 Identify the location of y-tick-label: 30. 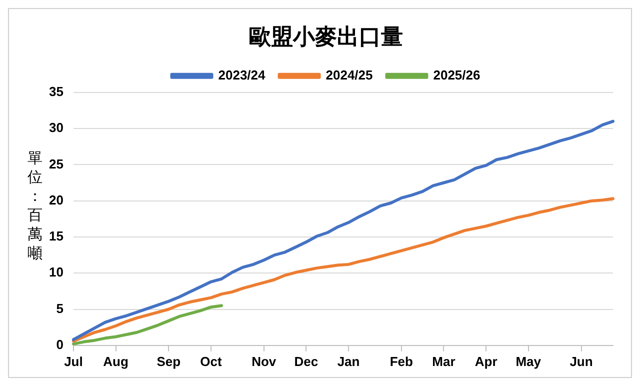
(56, 128).